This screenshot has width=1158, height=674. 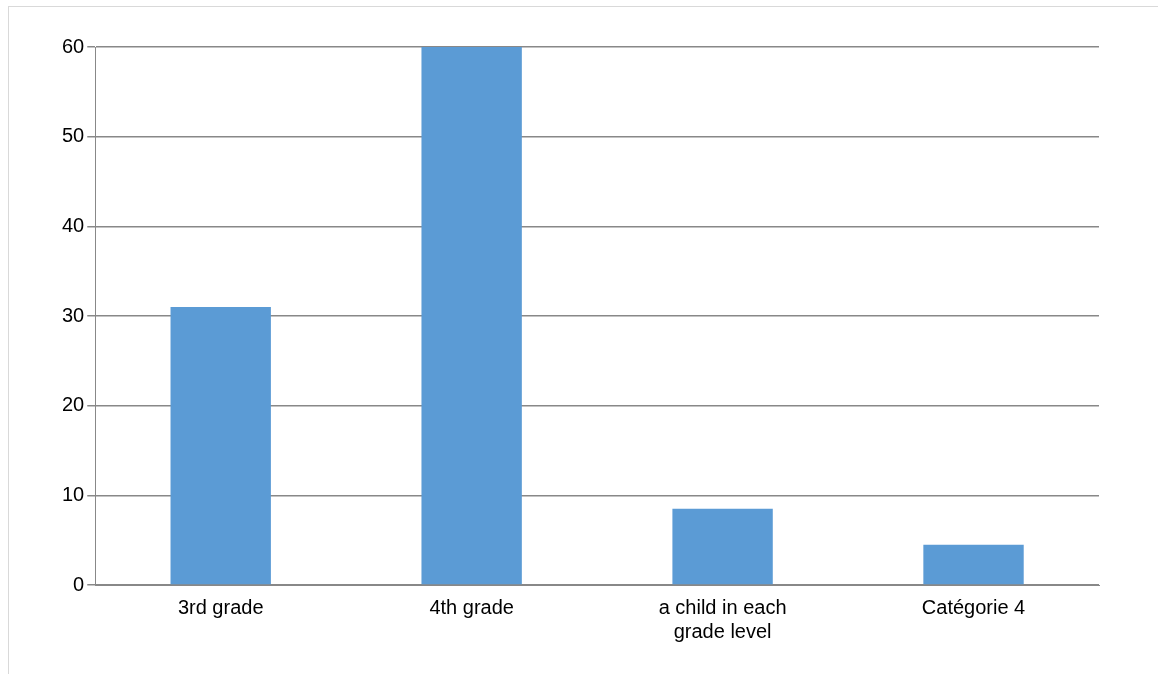 I want to click on y-tick-label: 20, so click(x=73, y=404).